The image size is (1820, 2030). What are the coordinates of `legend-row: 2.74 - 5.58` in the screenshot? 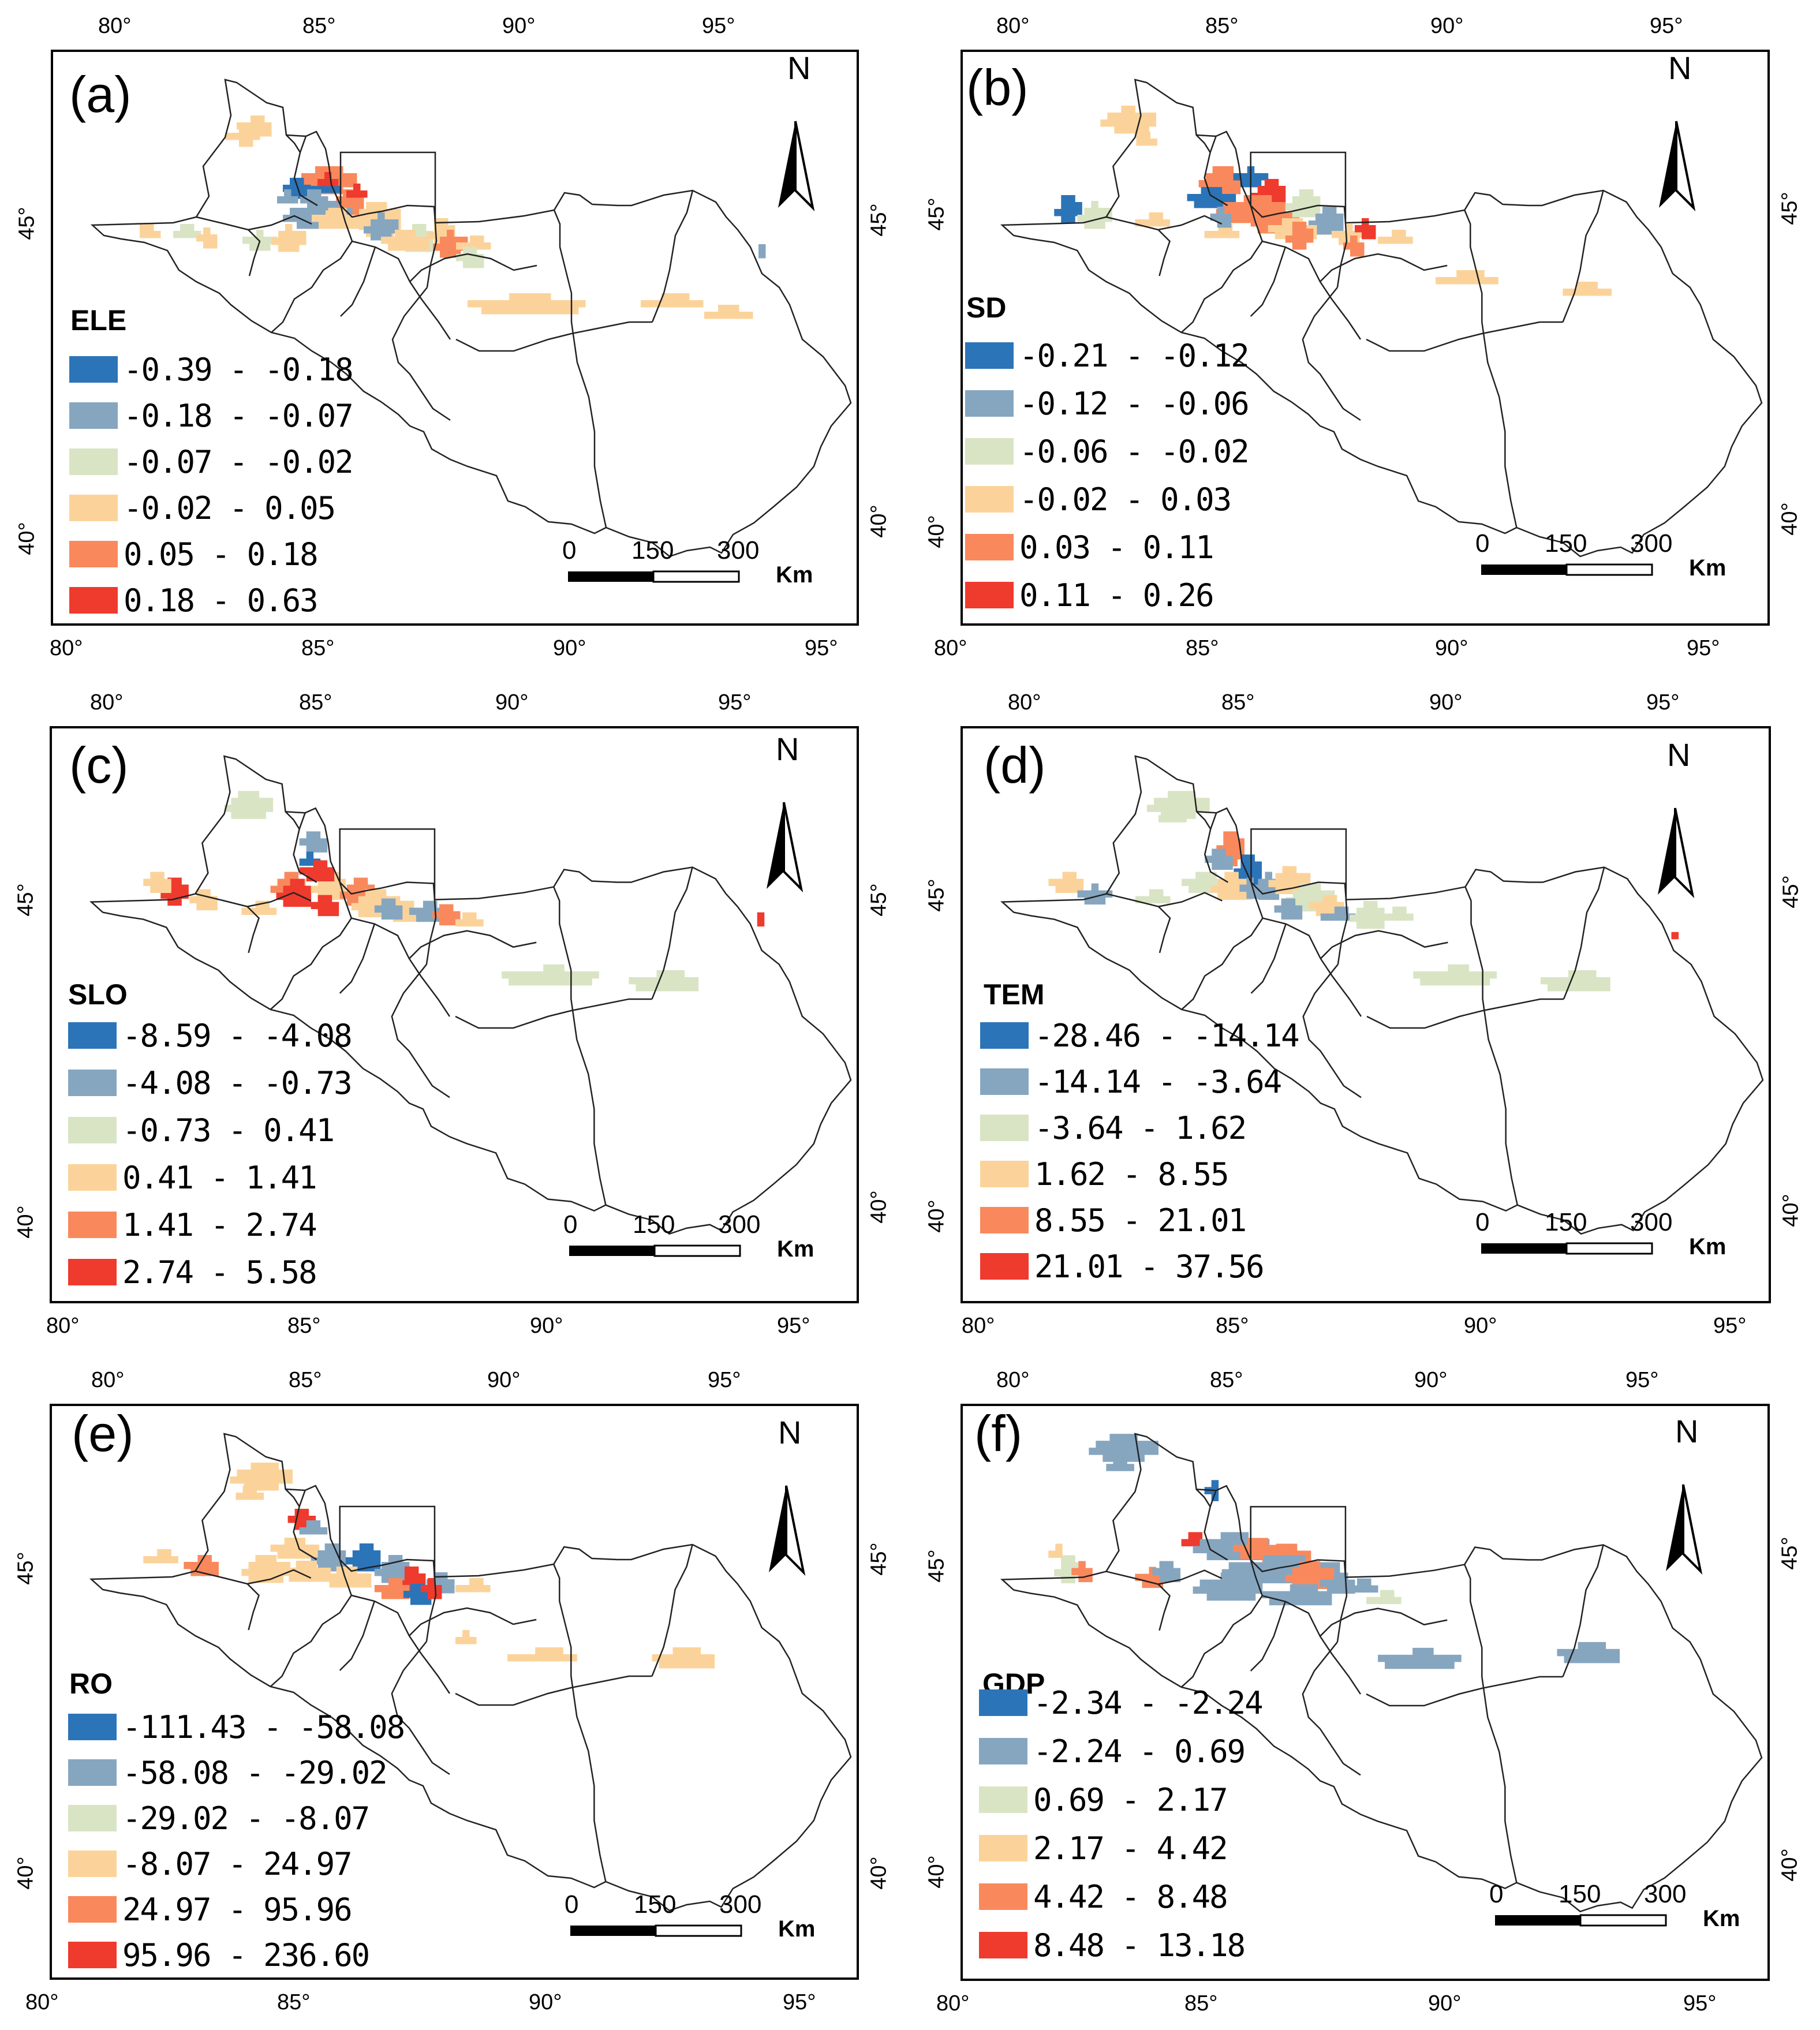 It's located at (193, 1272).